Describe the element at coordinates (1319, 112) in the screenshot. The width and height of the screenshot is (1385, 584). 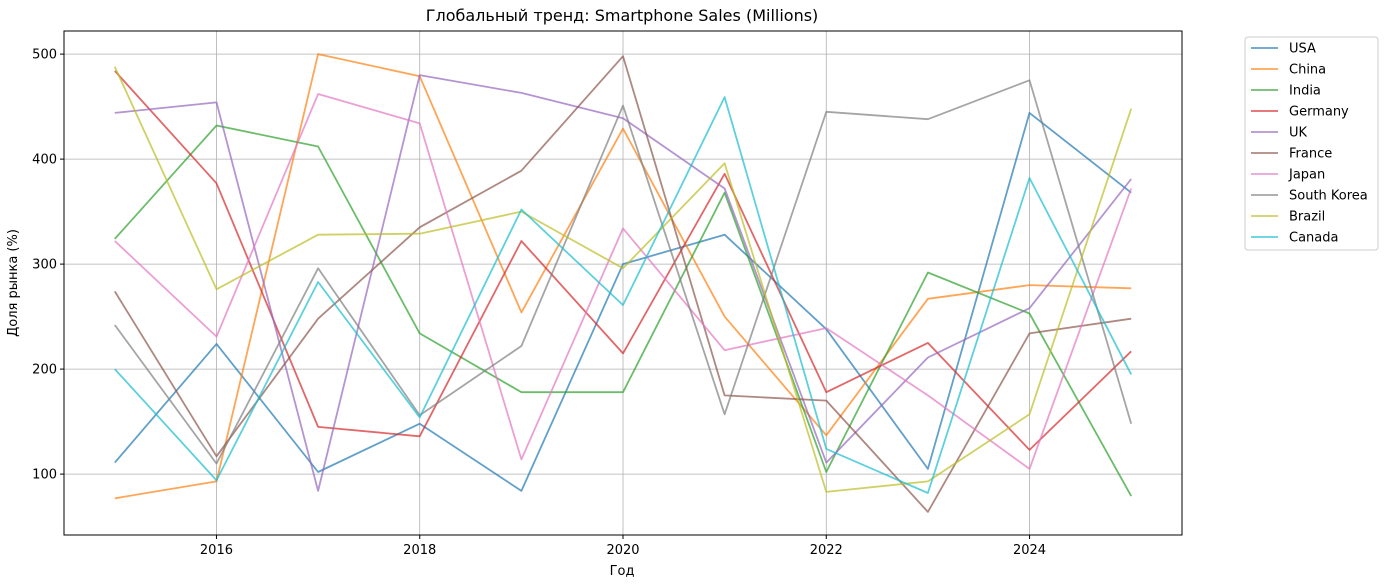
I see `legend-label-germany: Germany` at that location.